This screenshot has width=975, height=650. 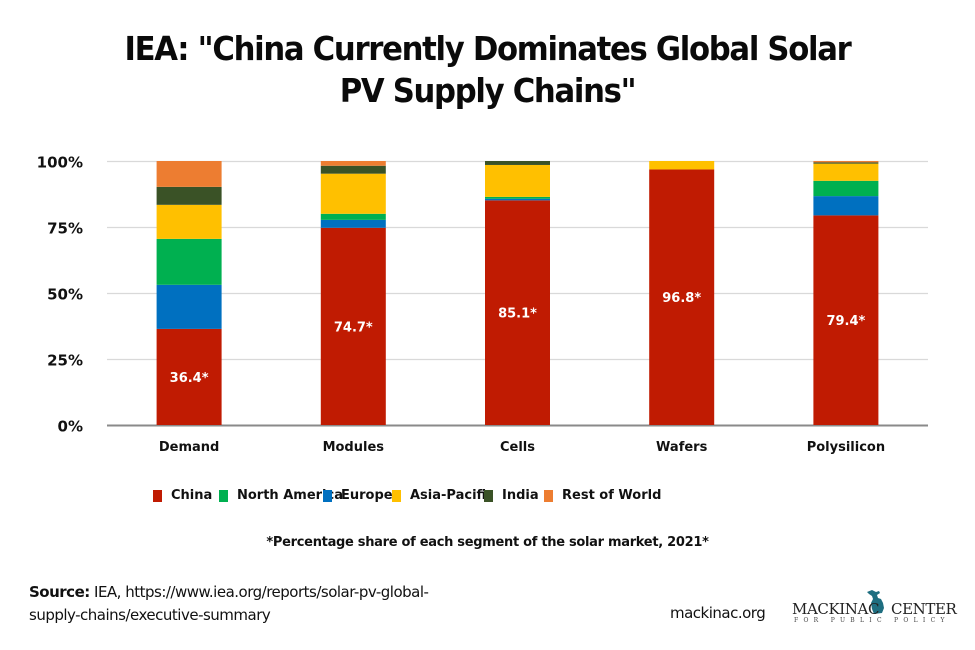 What do you see at coordinates (836, 609) in the screenshot?
I see `logo-text-left: MACKINAC` at bounding box center [836, 609].